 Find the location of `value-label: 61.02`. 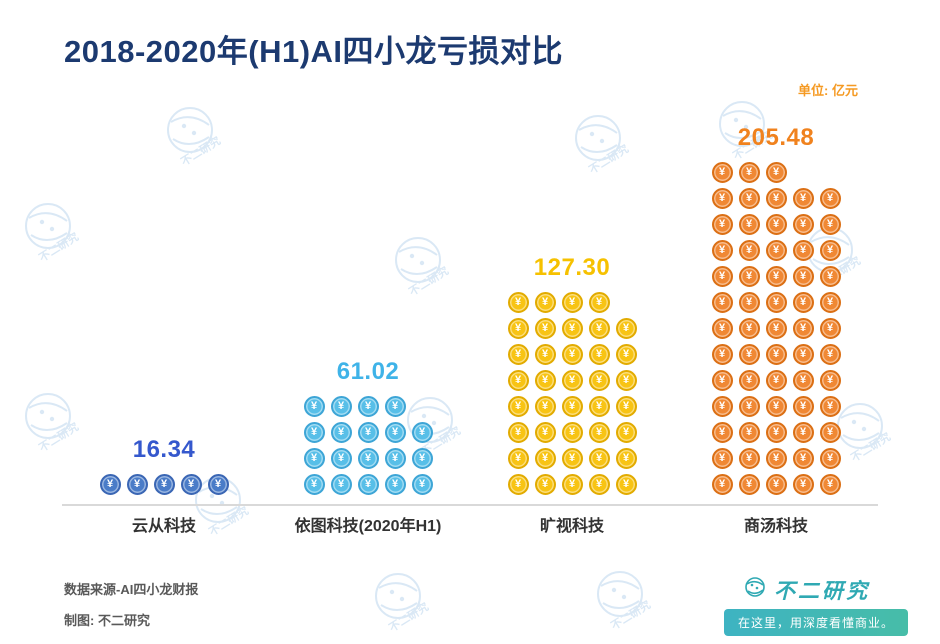

value-label: 61.02 is located at coordinates (368, 371).